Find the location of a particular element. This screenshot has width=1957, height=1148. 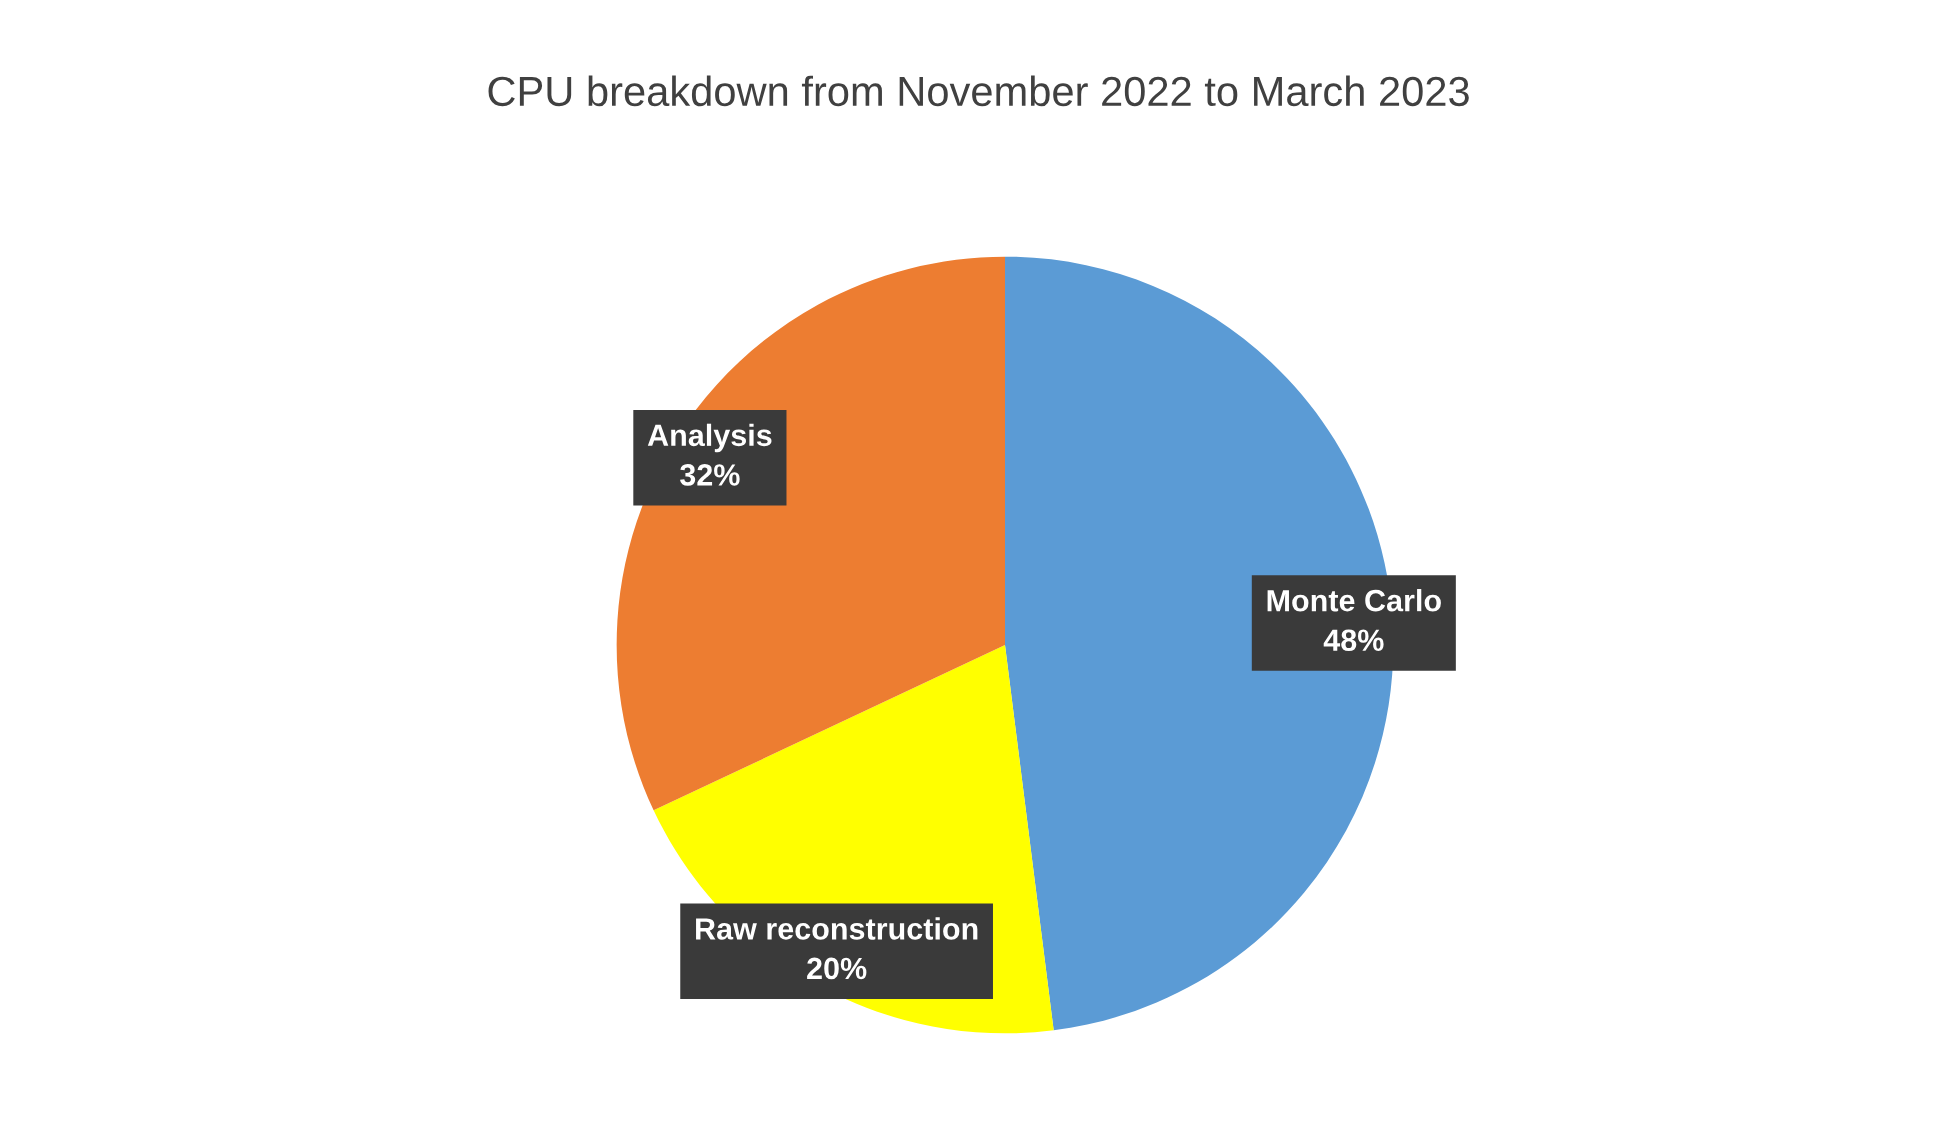

slice-label: Raw reconstruction is located at coordinates (837, 928).